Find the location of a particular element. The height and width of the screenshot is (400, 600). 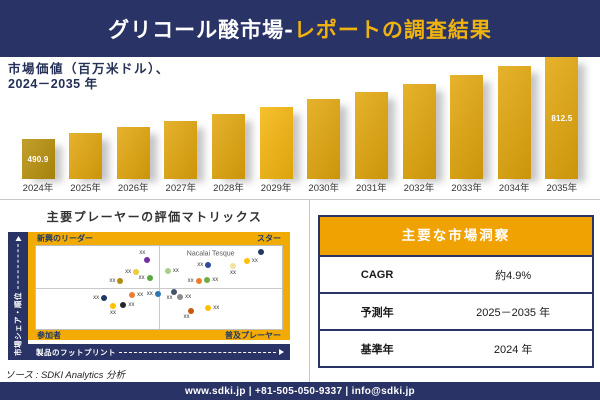

chart-title-line2: 2024－2035 年 is located at coordinates (53, 84).